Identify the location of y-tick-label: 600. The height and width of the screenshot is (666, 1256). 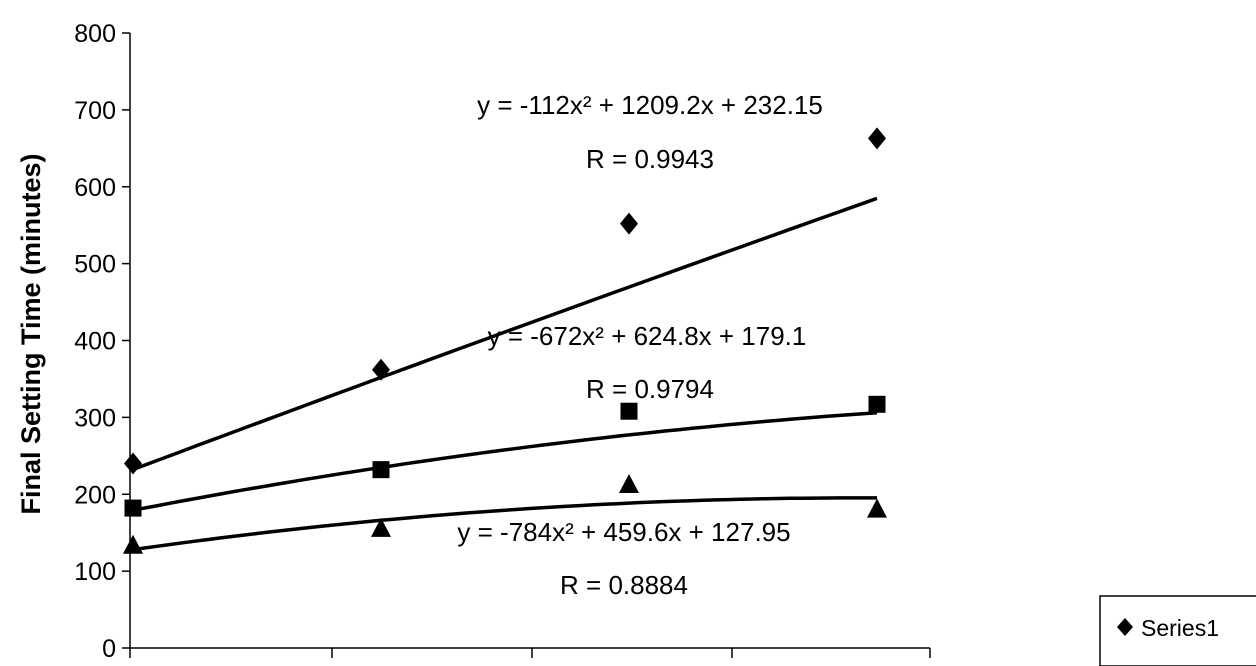
(95, 188).